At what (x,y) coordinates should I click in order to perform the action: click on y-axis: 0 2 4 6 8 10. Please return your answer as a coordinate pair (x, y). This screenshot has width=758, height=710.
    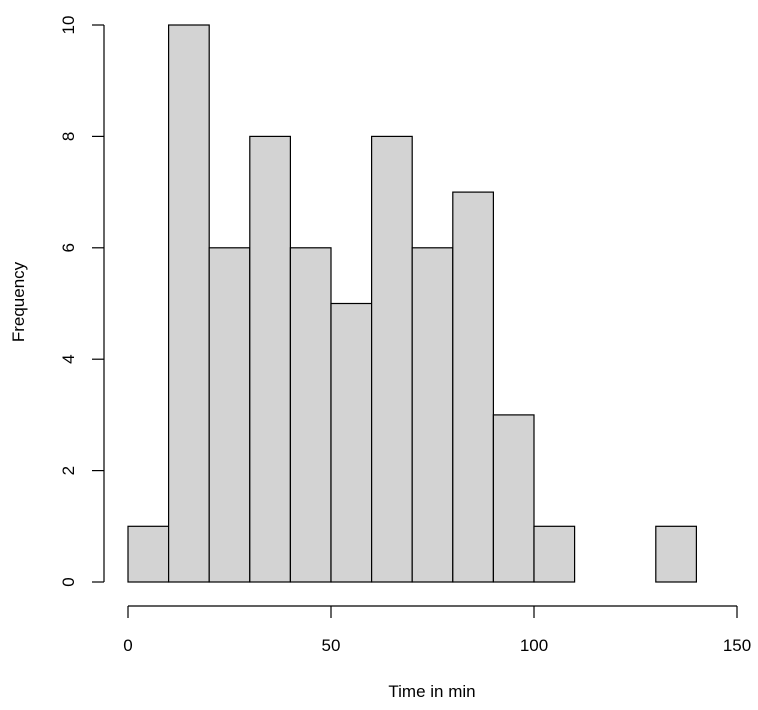
    Looking at the image, I should click on (82, 301).